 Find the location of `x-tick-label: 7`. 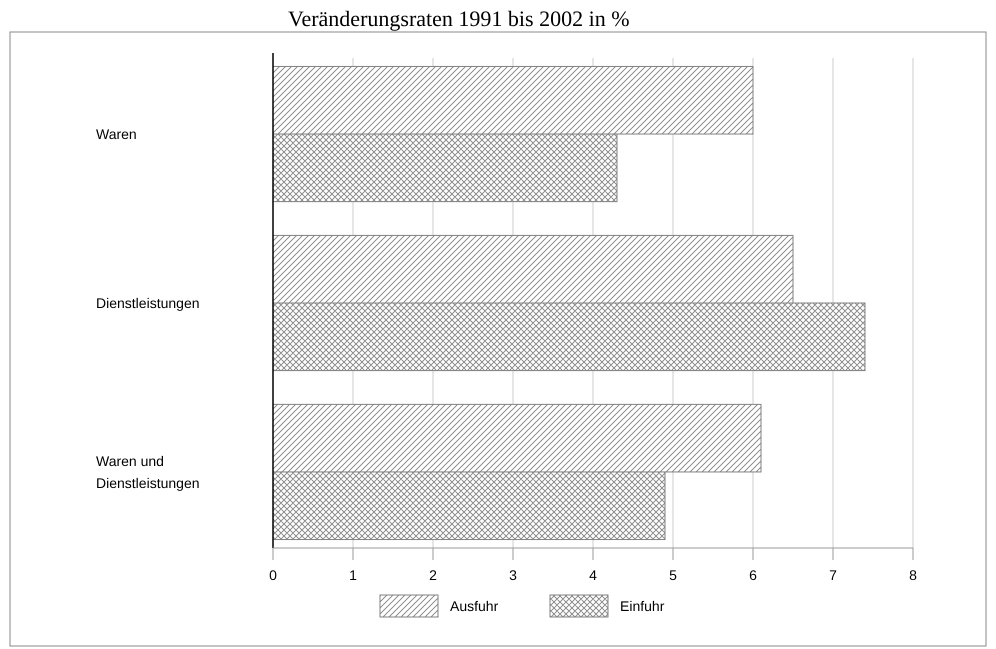

x-tick-label: 7 is located at coordinates (833, 575).